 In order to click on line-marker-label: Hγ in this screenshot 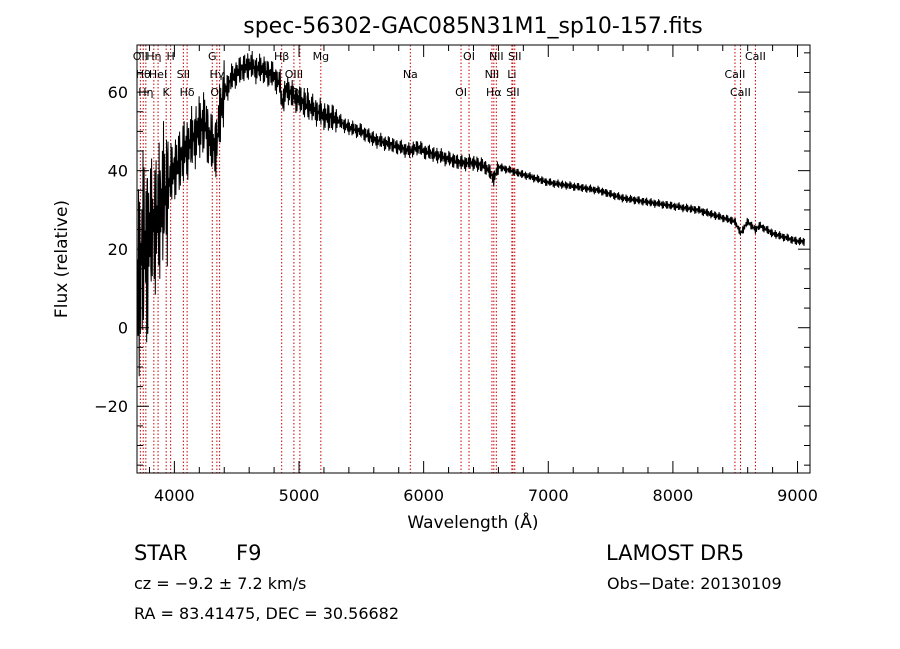, I will do `click(216, 74)`.